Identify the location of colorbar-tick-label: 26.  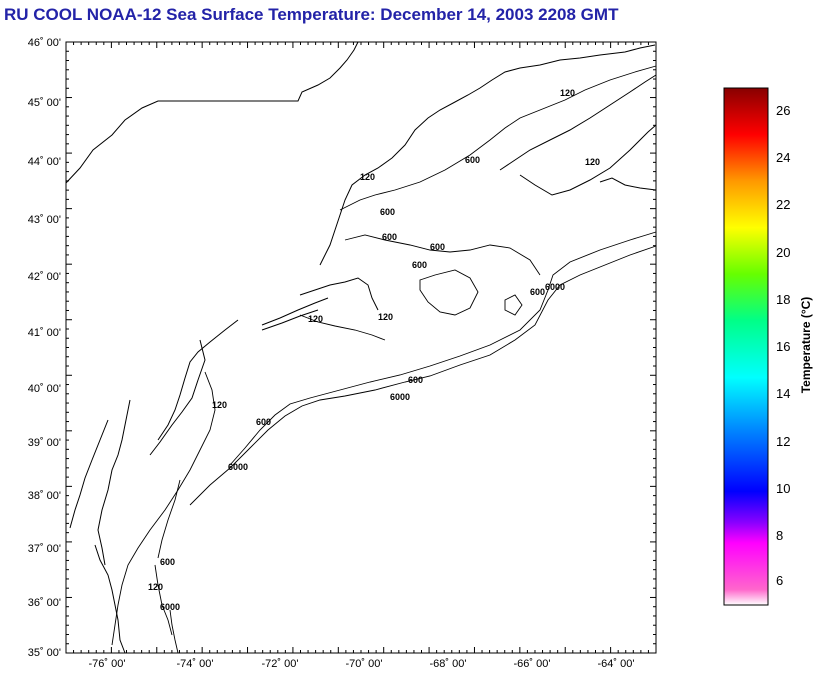
(783, 110).